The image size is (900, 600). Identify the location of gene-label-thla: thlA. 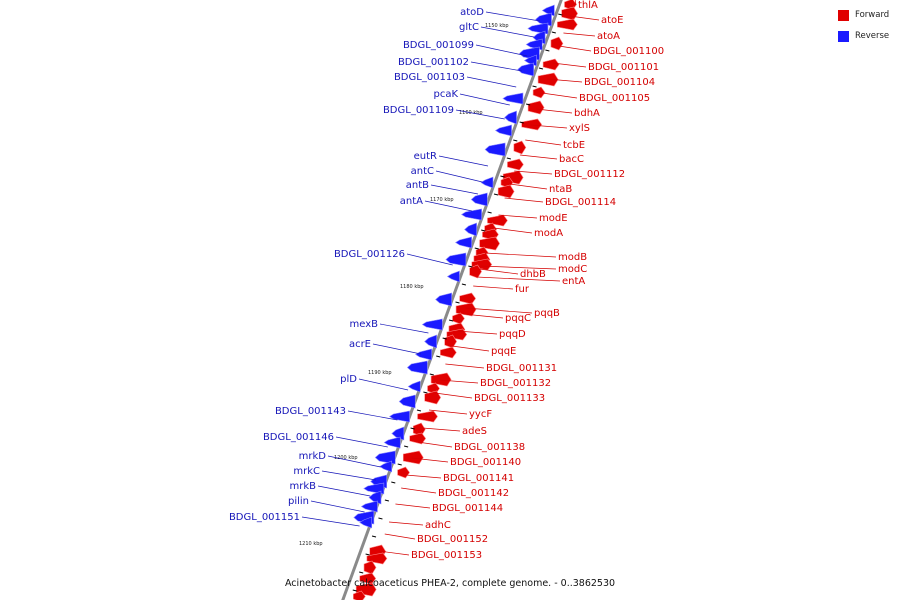
(588, 5).